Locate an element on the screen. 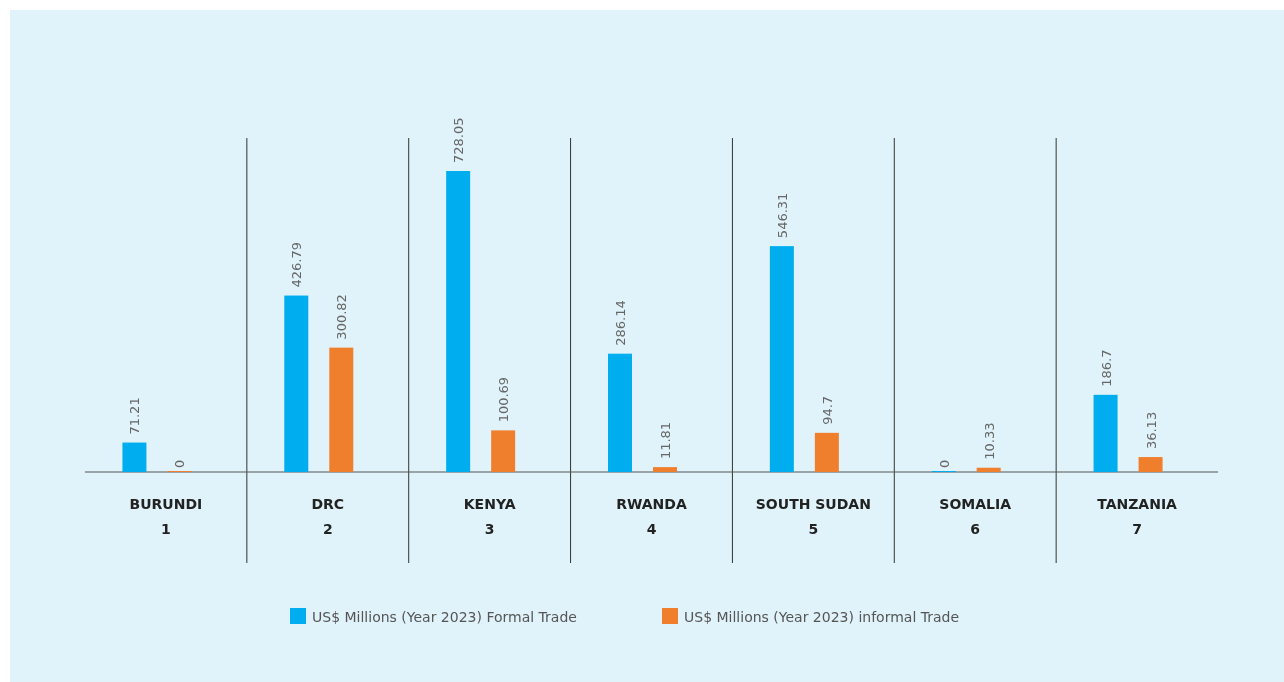 The image size is (1284, 682). x-tick-label: DRC 2 is located at coordinates (328, 516).